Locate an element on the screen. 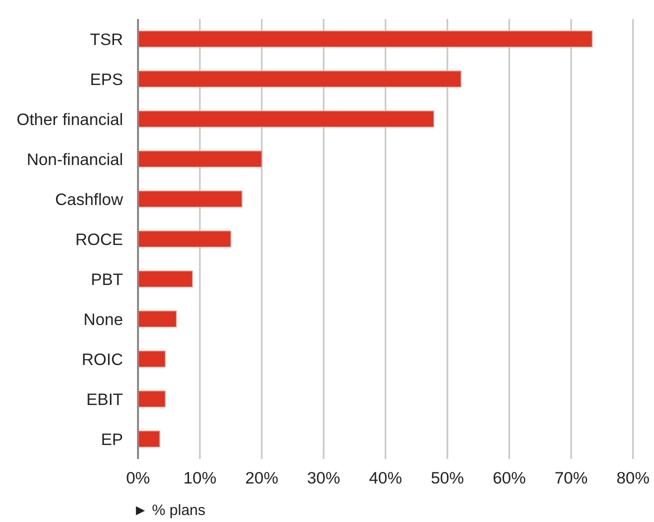 This screenshot has height=522, width=654. x-tick-label: 30% is located at coordinates (323, 479).